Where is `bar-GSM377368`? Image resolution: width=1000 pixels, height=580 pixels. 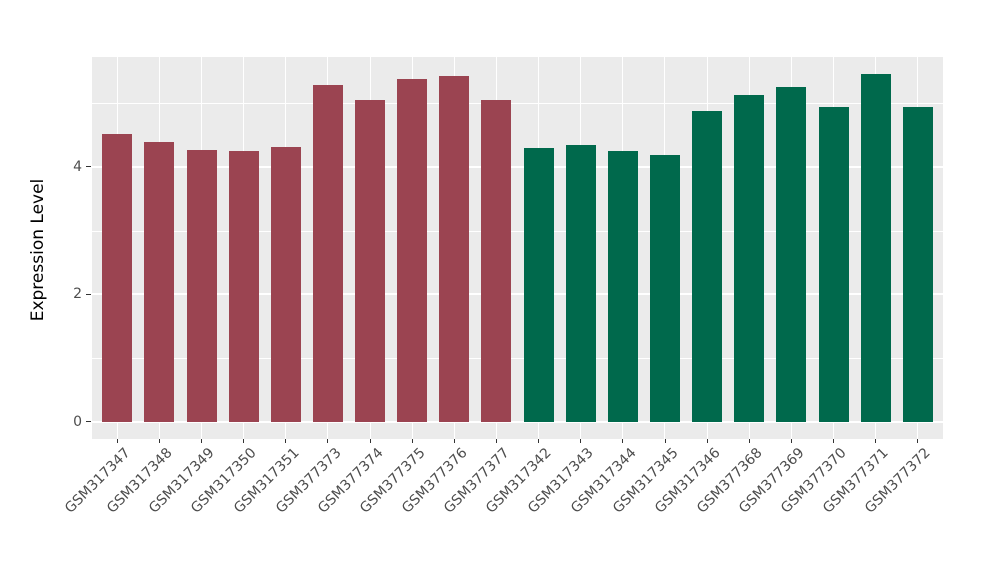
bar-GSM377368 is located at coordinates (749, 258).